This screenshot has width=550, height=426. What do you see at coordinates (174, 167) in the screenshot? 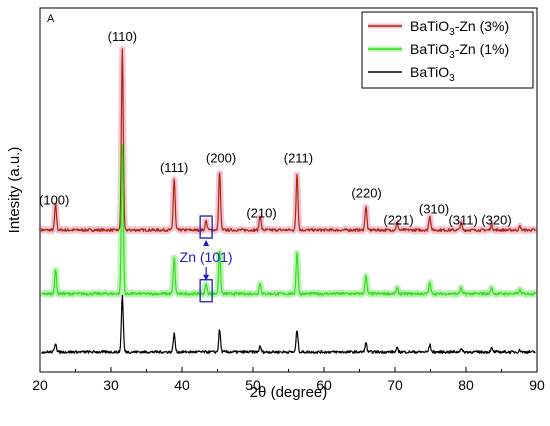
I see `peak-label: (111)` at bounding box center [174, 167].